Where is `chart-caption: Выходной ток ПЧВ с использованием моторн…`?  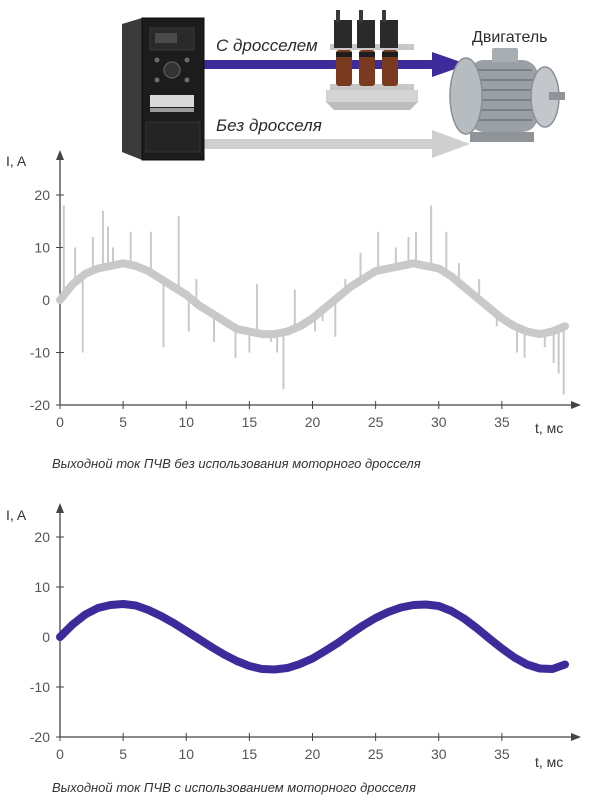 chart-caption: Выходной ток ПЧВ с использованием моторн… is located at coordinates (234, 787).